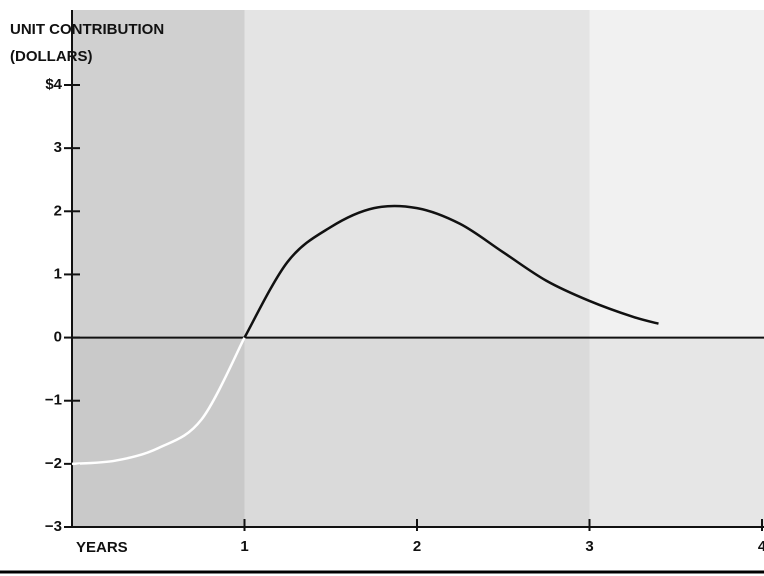 The image size is (764, 576). What do you see at coordinates (58, 273) in the screenshot?
I see `y-tick-label: 1` at bounding box center [58, 273].